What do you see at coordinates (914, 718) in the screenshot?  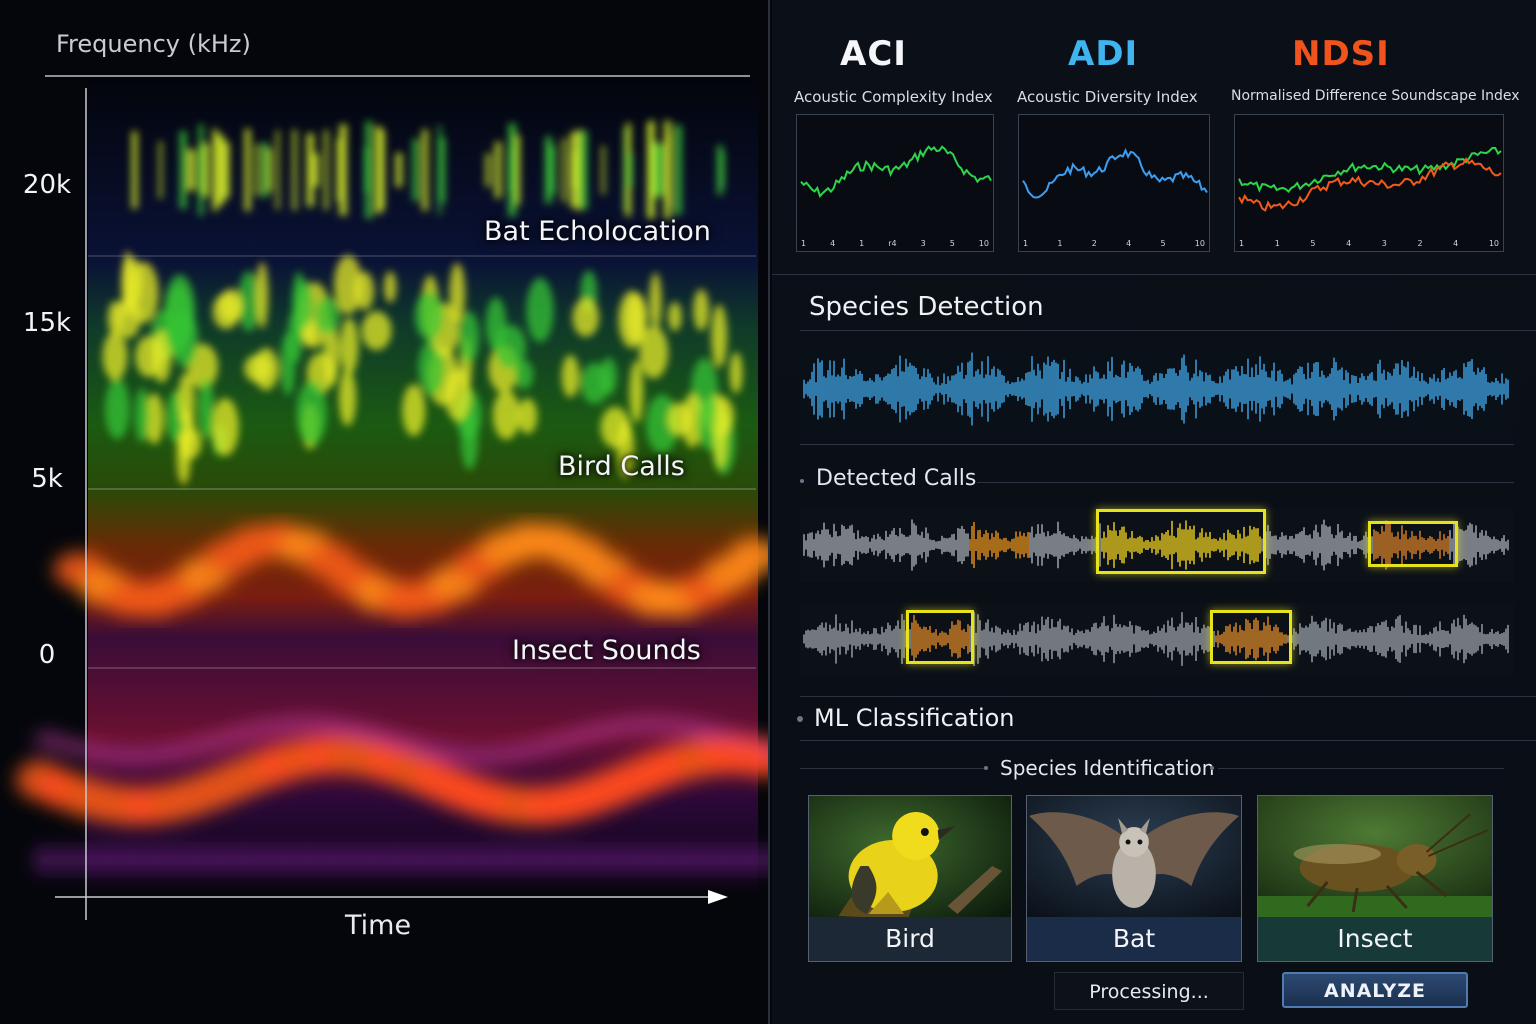 I see `ml-classification-title: ML Classification` at bounding box center [914, 718].